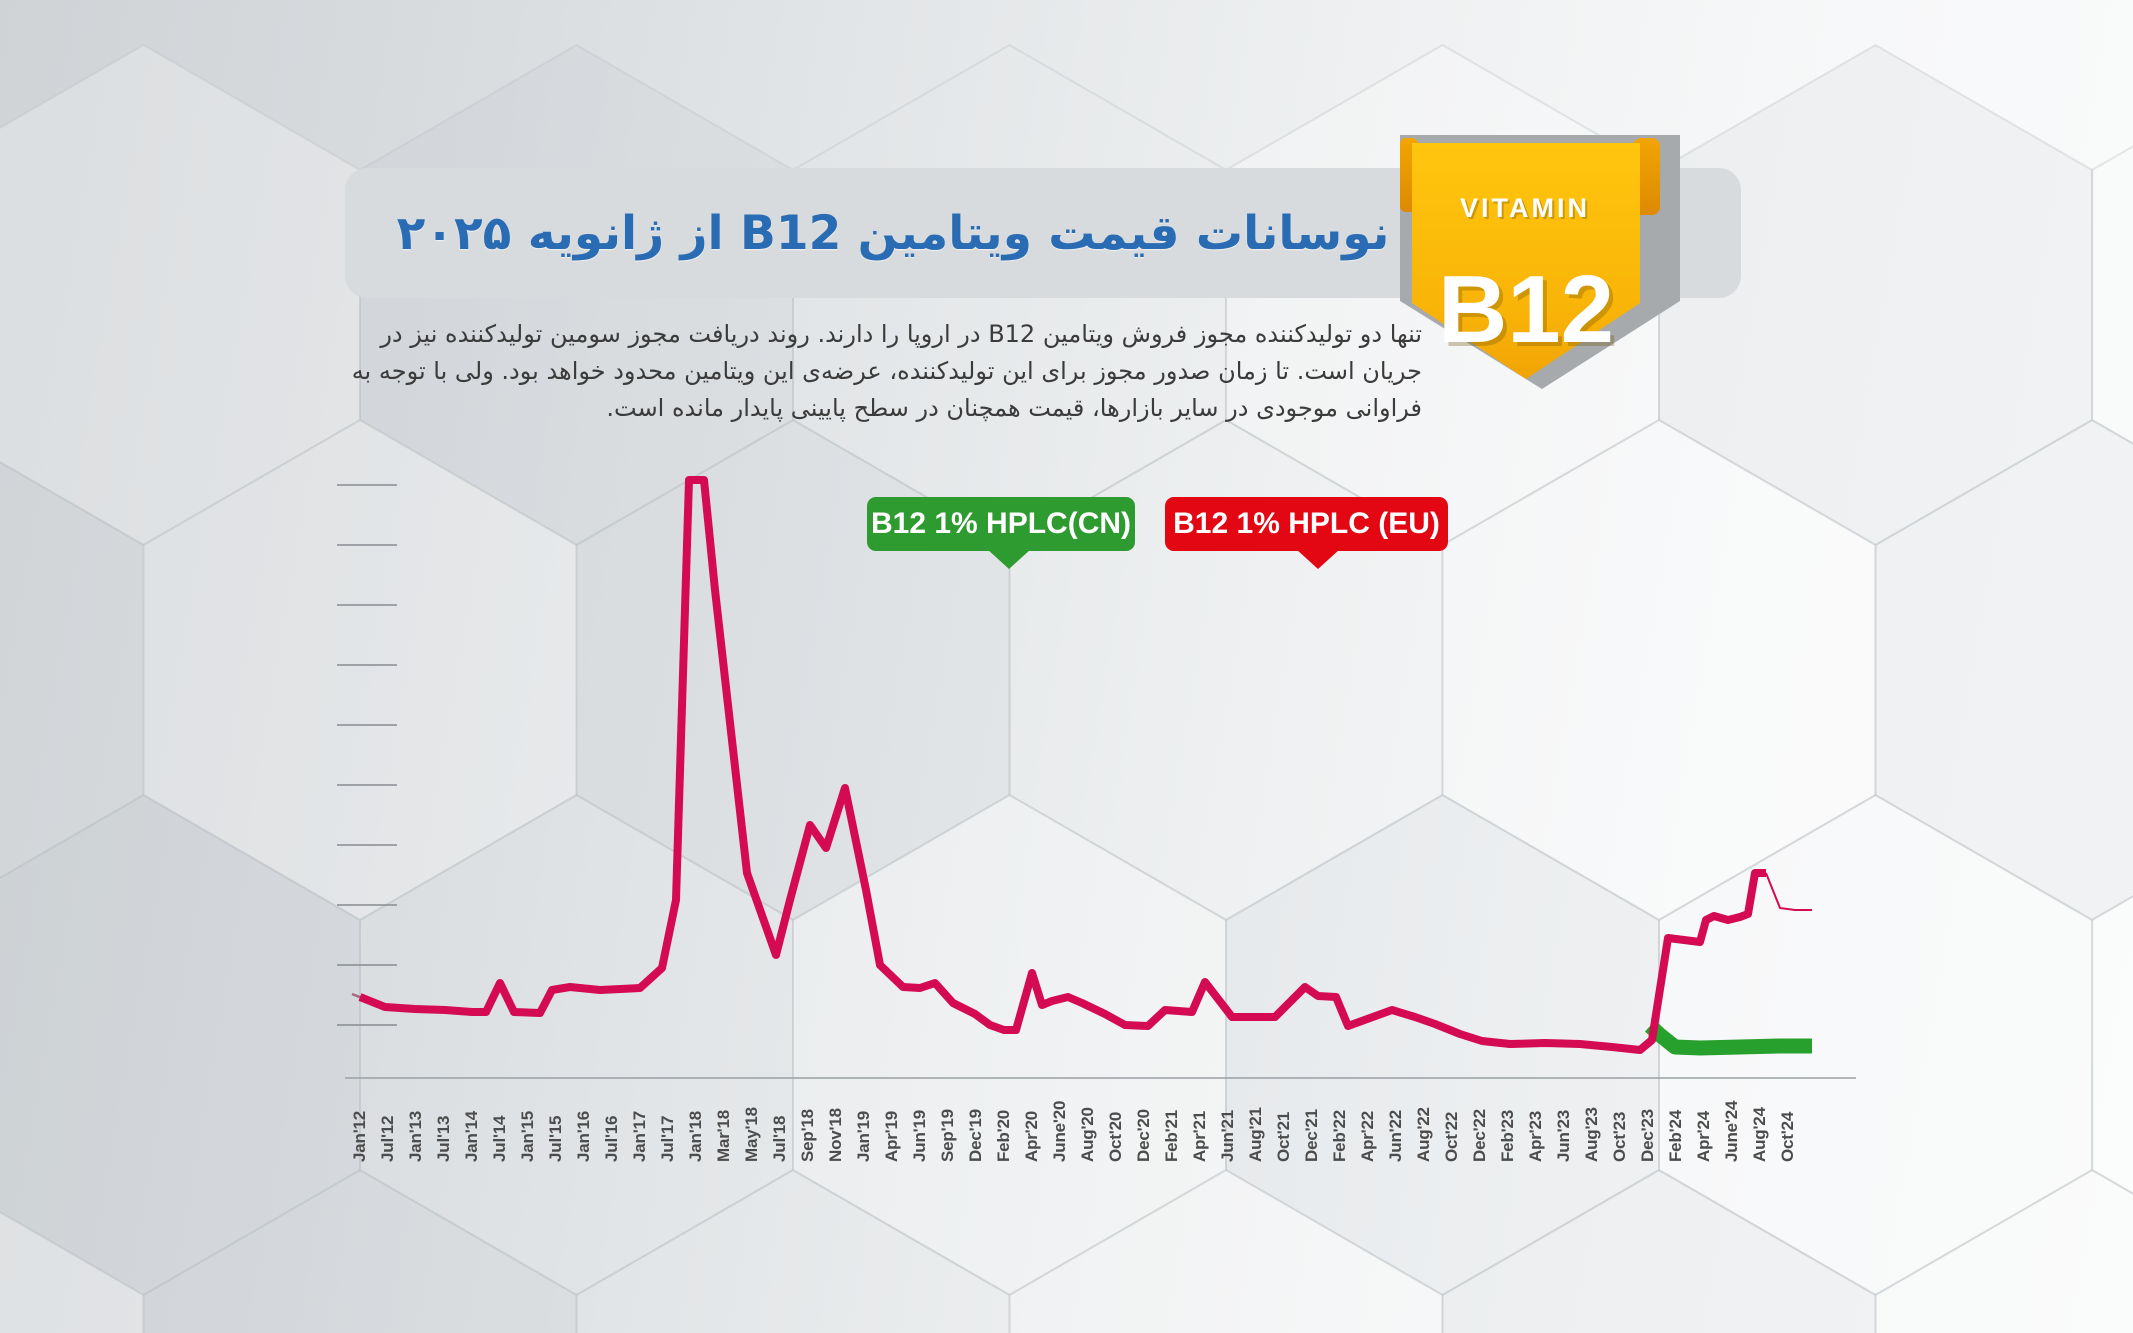  What do you see at coordinates (1591, 1134) in the screenshot?
I see `month-label-Aug23: Aug'23` at bounding box center [1591, 1134].